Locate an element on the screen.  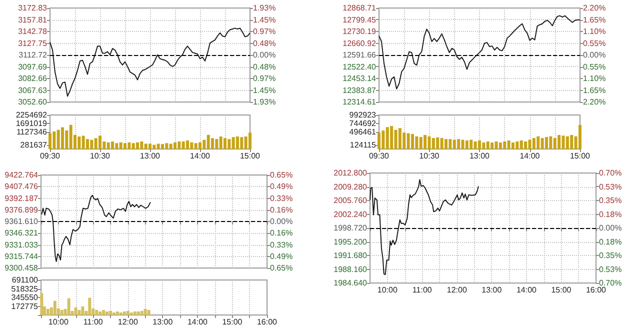
y-tick-label: 3097.69 is located at coordinates (33, 67).